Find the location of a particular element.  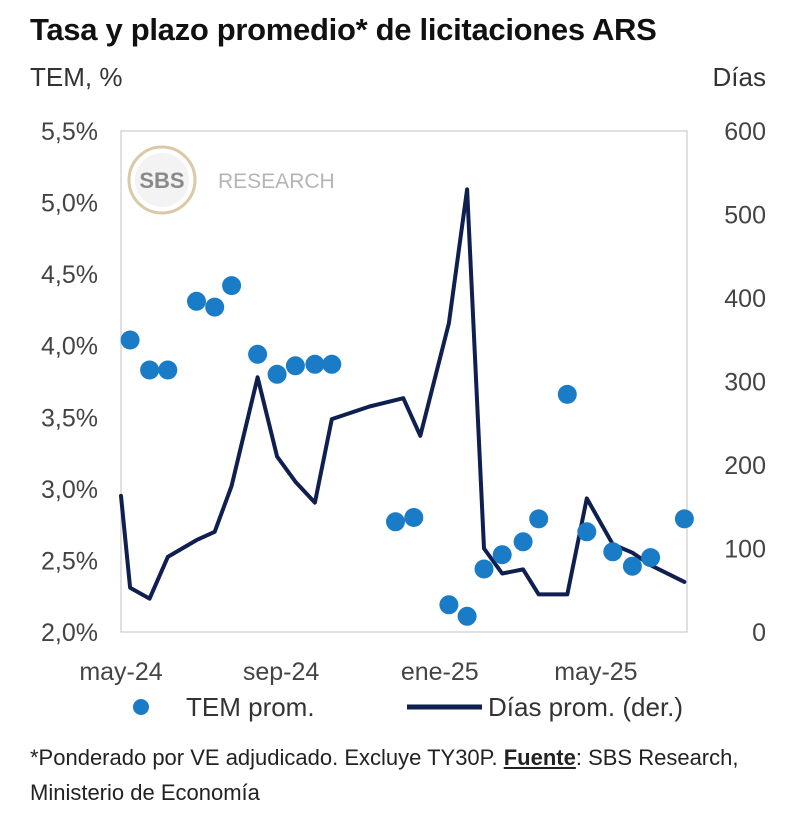

footnote-source-label: Fuente is located at coordinates (539, 757).